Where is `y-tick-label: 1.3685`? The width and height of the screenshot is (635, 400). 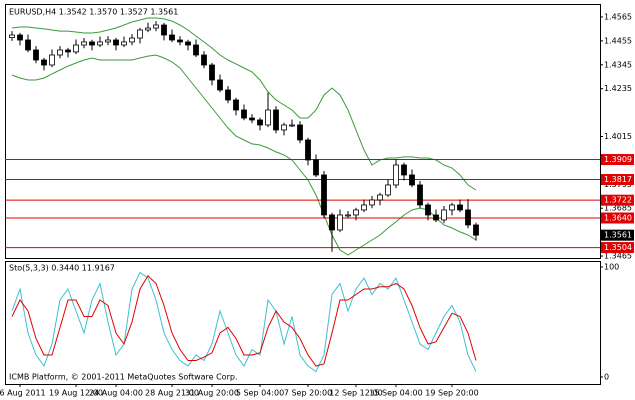
y-tick-label: 1.3685 is located at coordinates (618, 208).